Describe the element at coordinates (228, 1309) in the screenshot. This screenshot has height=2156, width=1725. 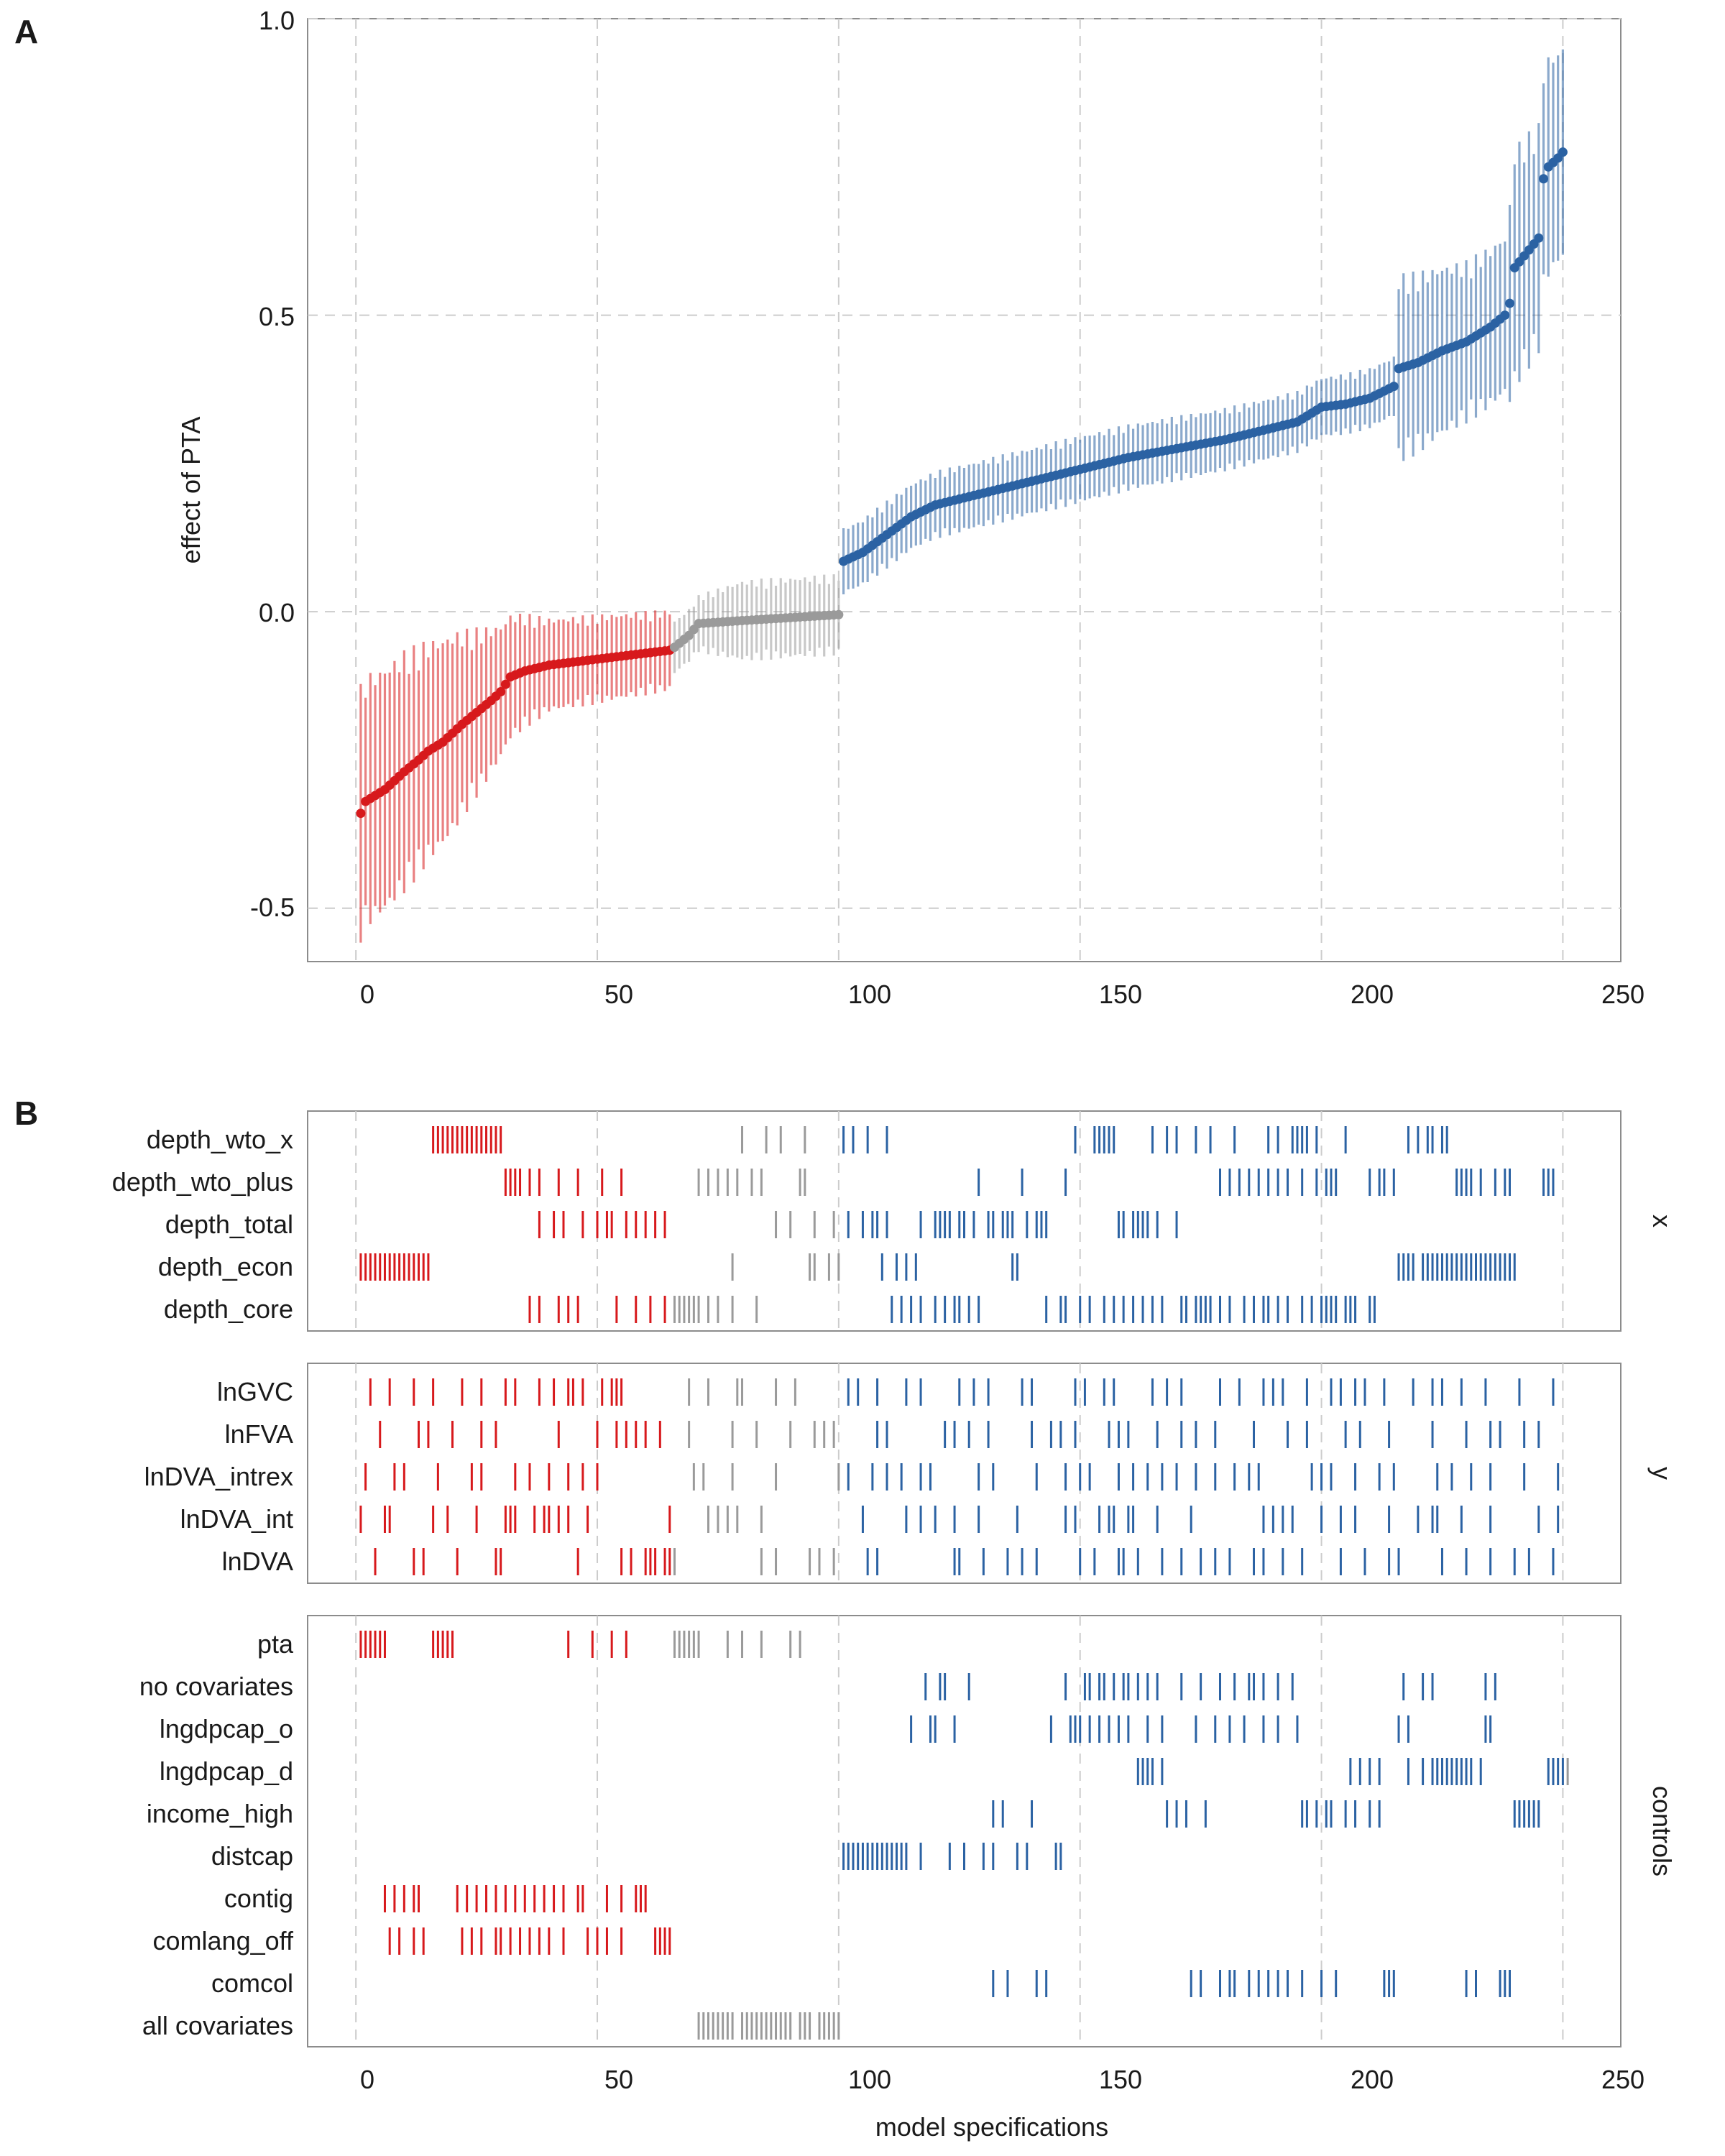
I see `row-label: depth_core` at that location.